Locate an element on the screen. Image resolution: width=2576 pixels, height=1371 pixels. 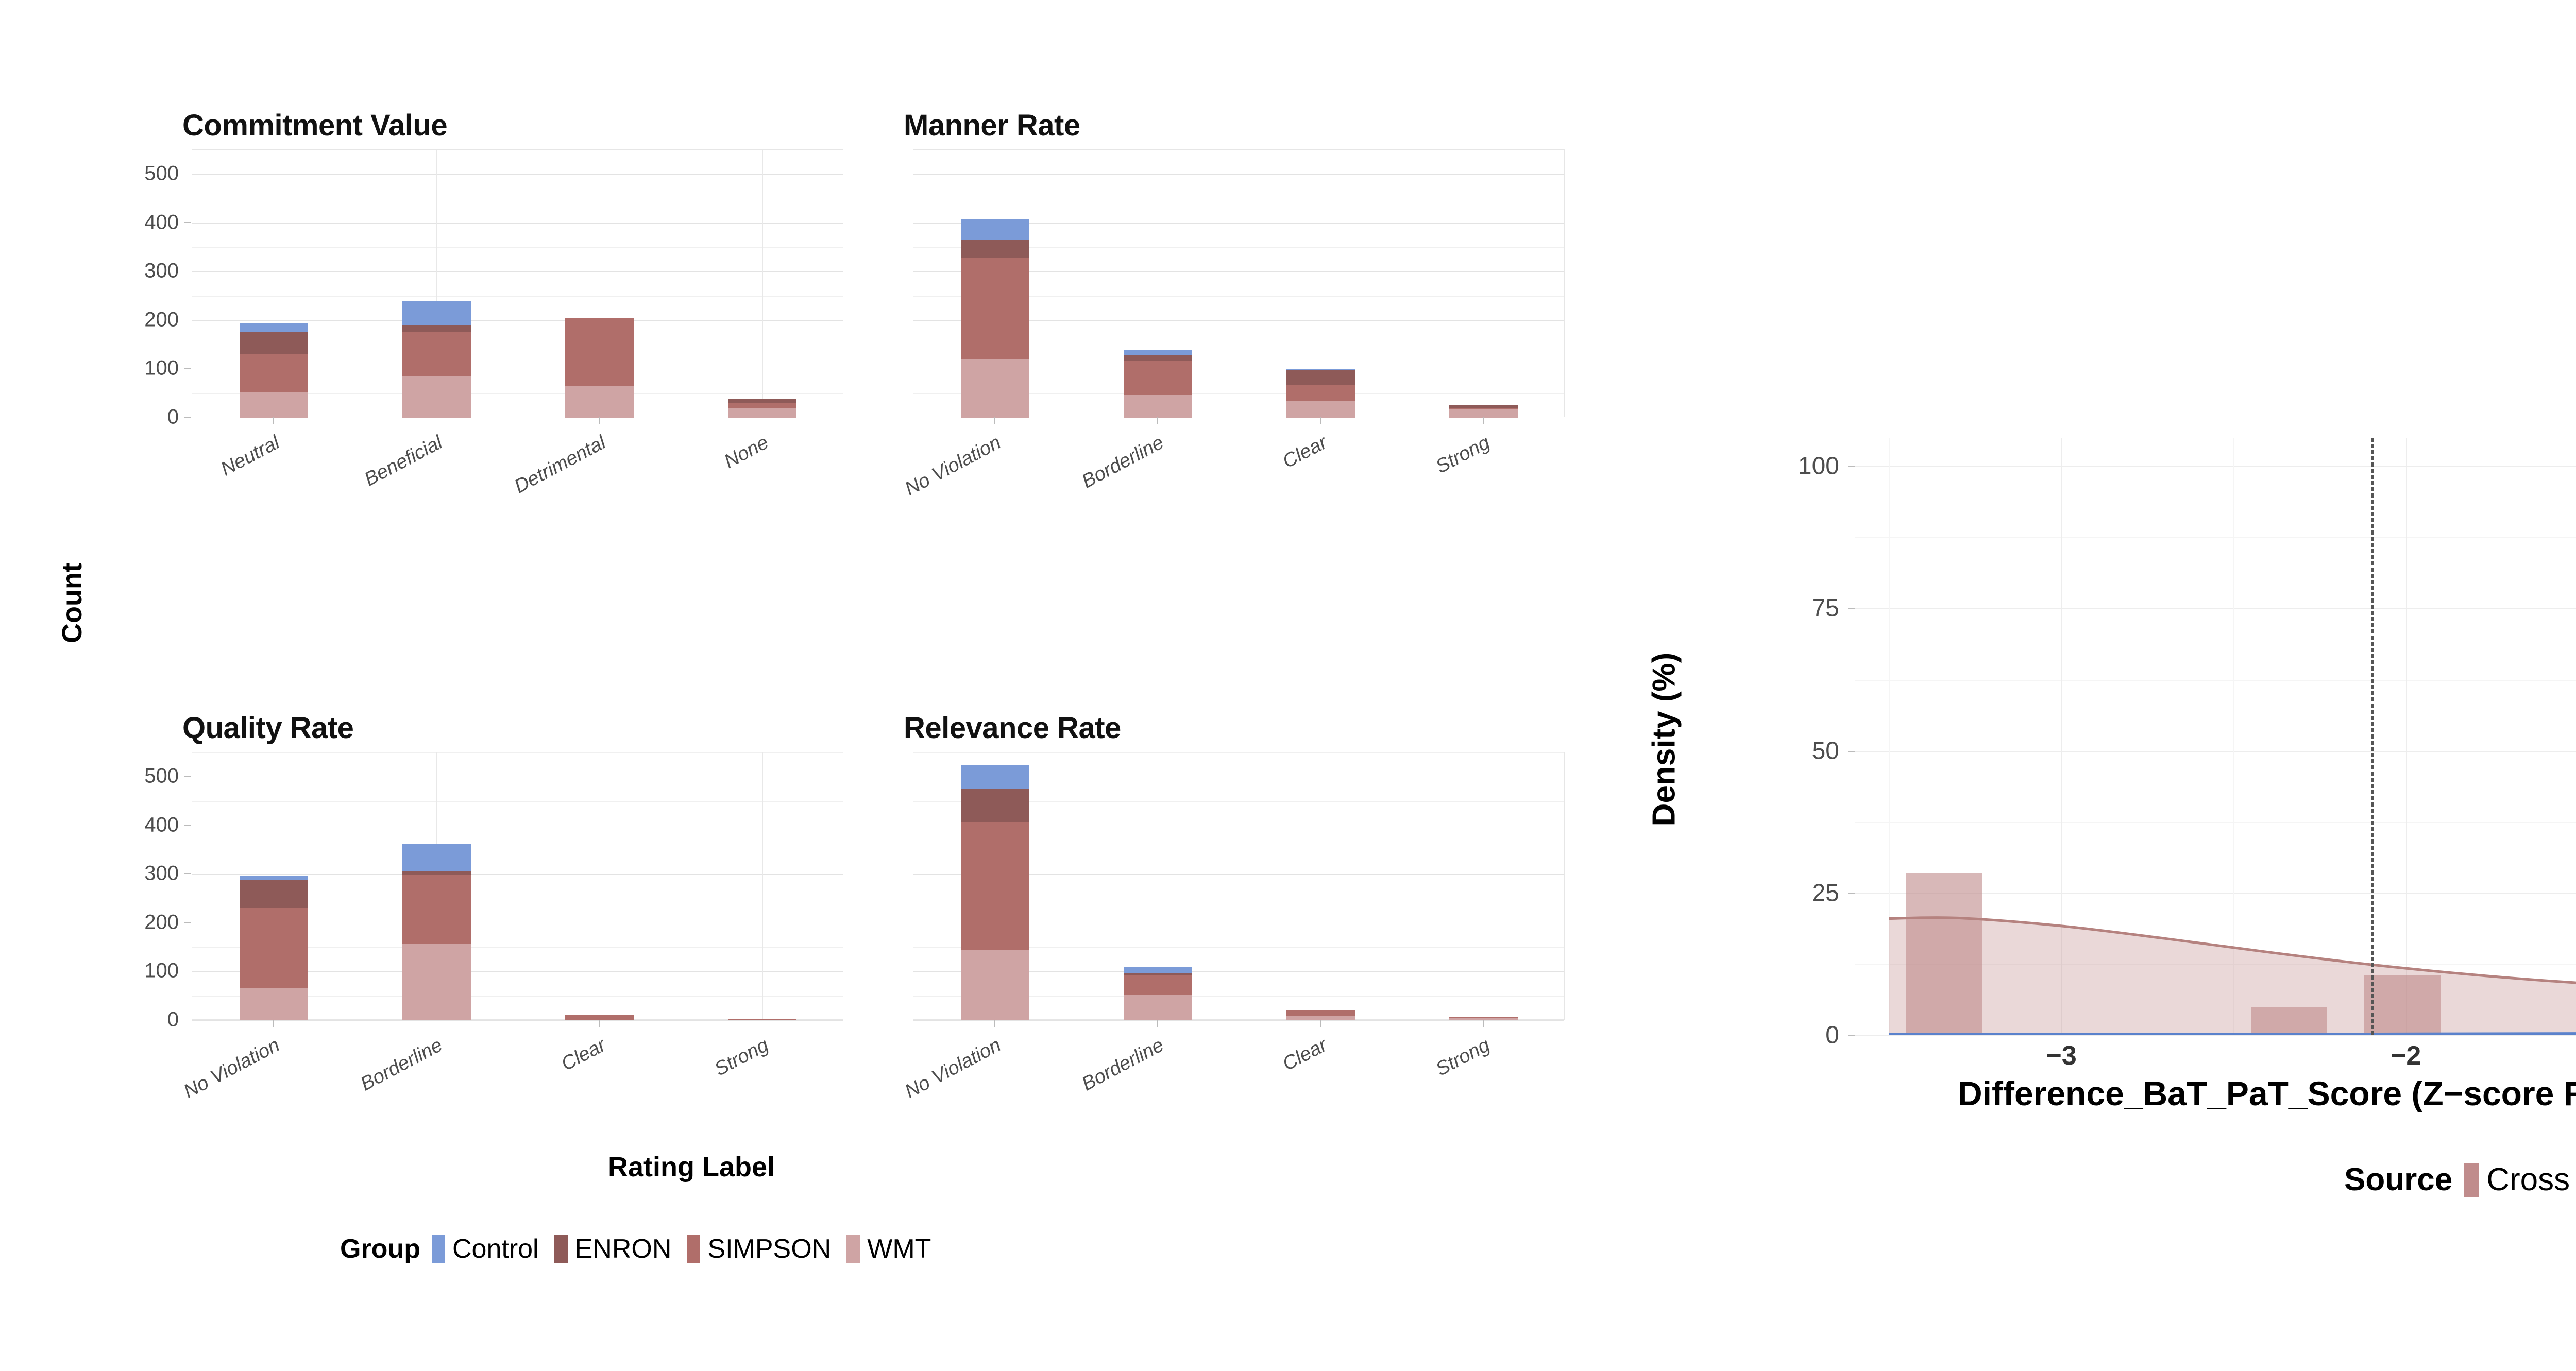
y-axis-tick-label: 0 is located at coordinates (1832, 1035).